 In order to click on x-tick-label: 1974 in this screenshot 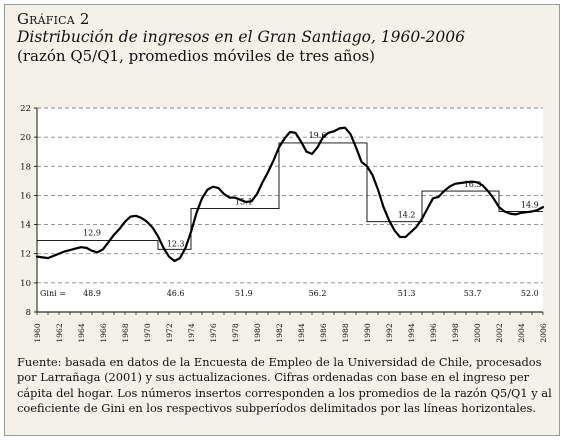, I will do `click(191, 332)`.